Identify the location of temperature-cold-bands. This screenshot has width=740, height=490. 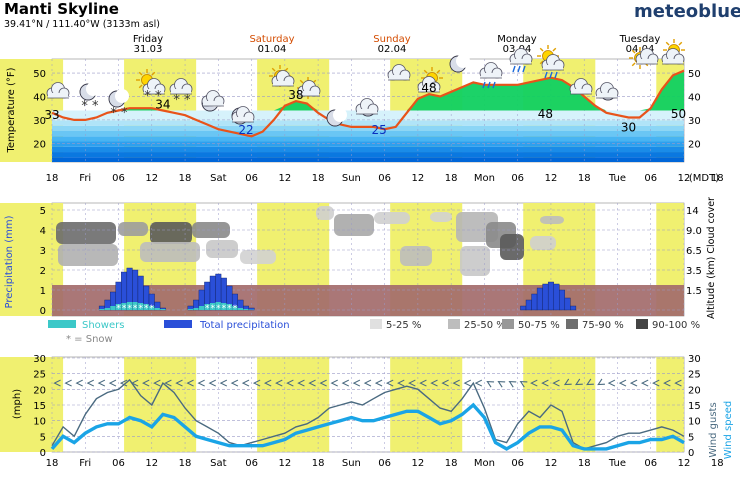
(368, 136).